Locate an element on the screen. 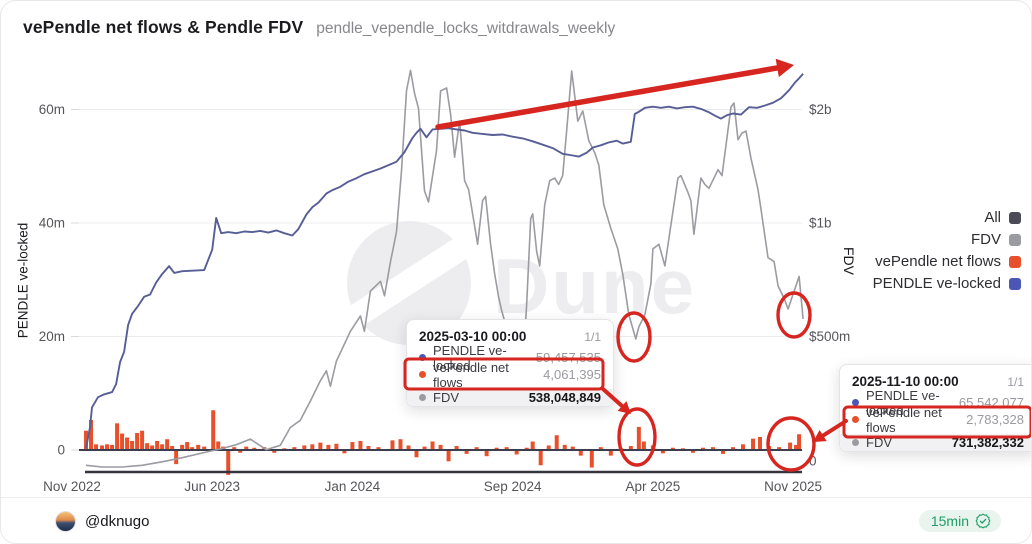  legend-item-all: All is located at coordinates (1002, 217).